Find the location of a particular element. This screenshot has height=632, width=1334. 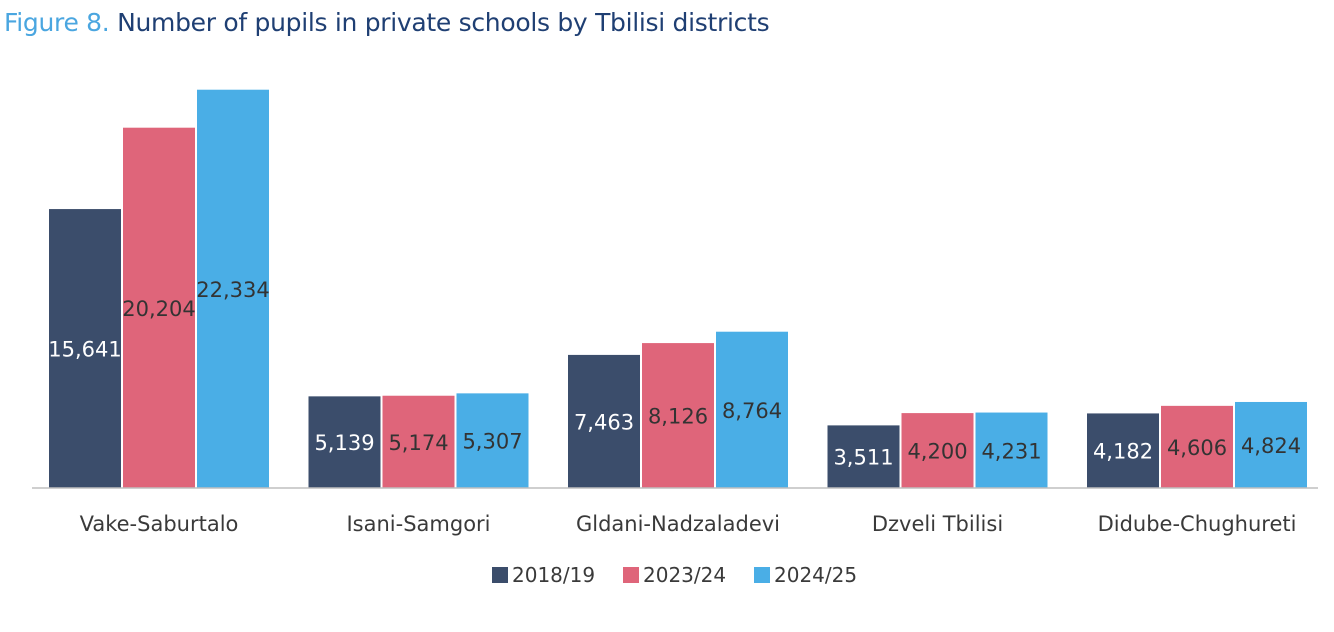

legend-label: 2018/19 is located at coordinates (553, 575).